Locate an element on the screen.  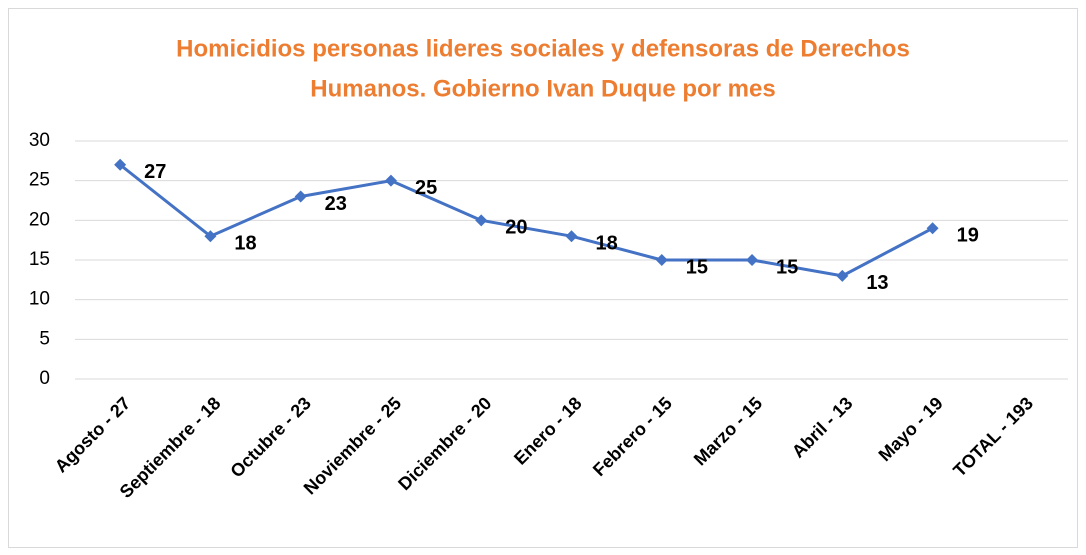
data-label: 13 is located at coordinates (877, 283).